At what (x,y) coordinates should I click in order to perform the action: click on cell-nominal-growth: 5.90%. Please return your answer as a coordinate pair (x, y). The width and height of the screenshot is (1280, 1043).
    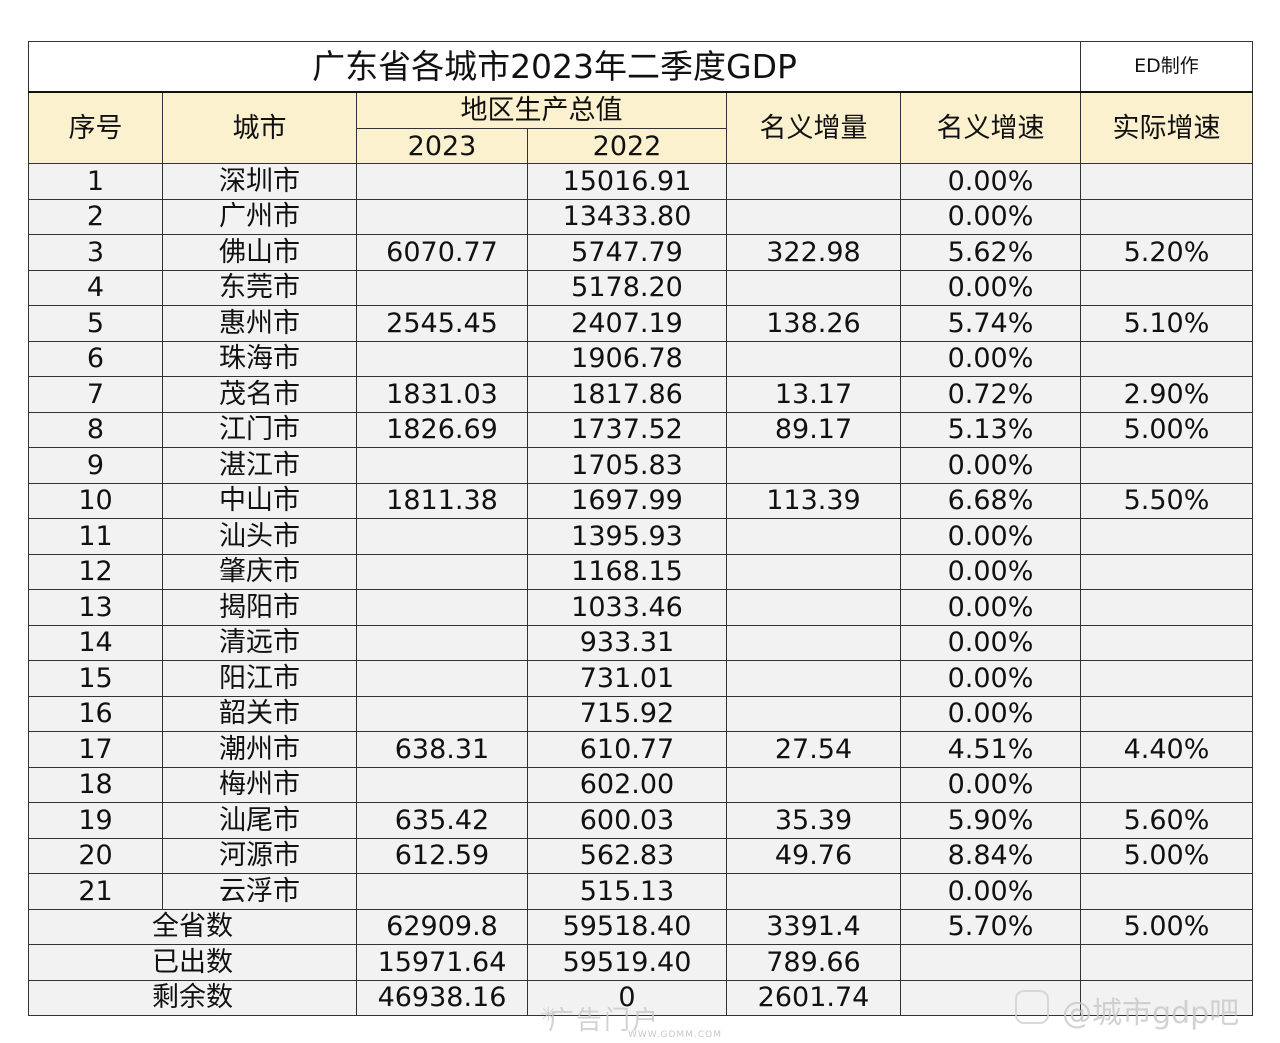
    Looking at the image, I should click on (990, 820).